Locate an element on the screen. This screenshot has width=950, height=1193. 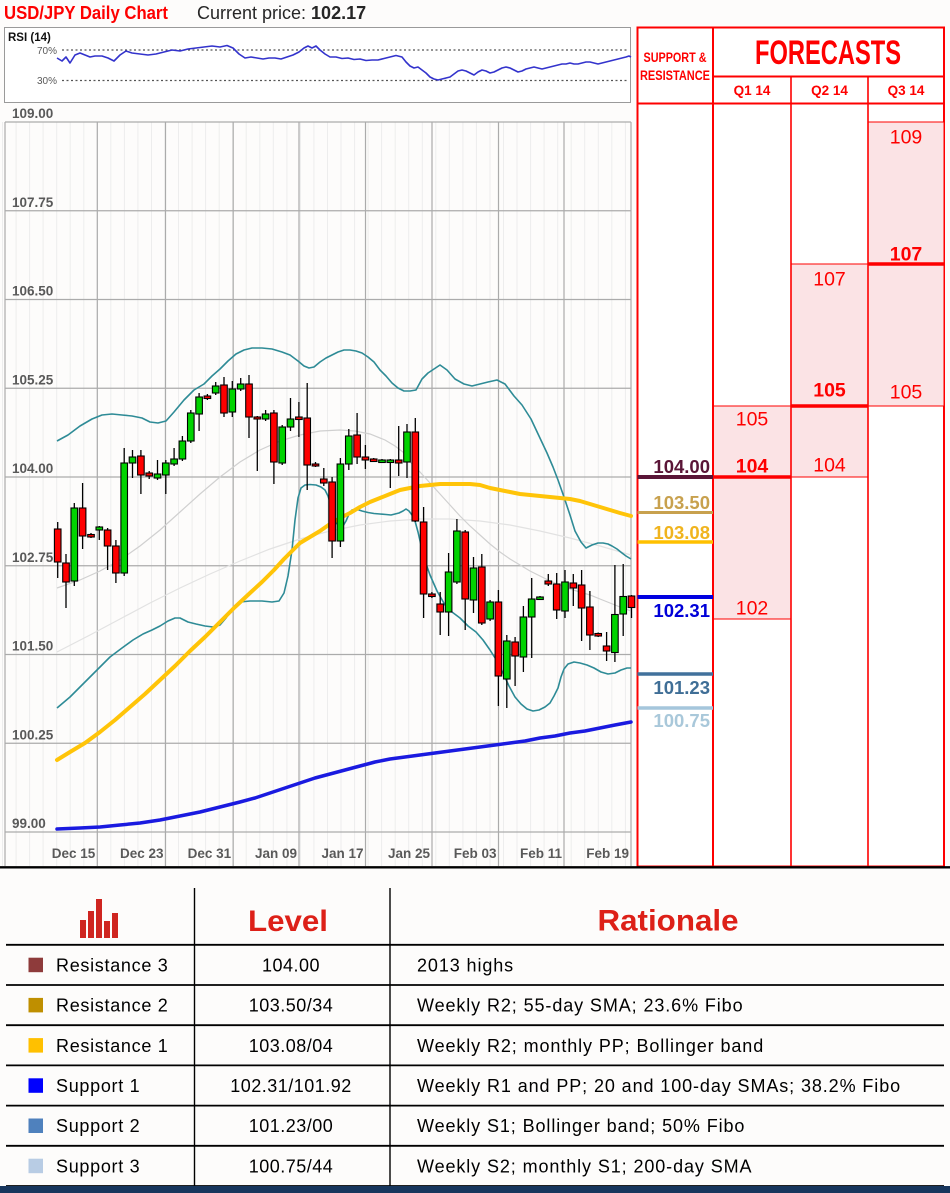
svg-text: 101.23/00 is located at coordinates (291, 1126).